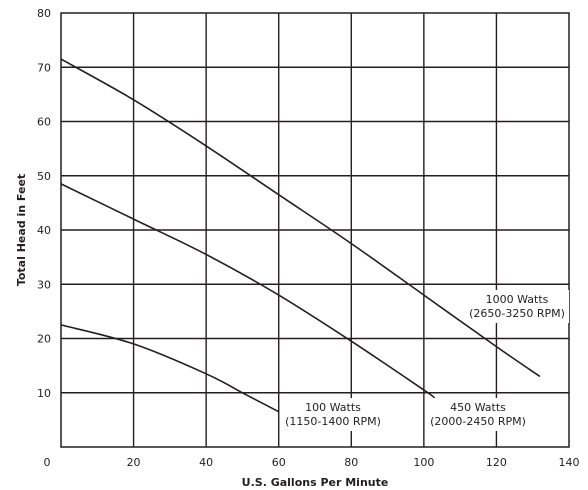 The height and width of the screenshot is (490, 588). I want to click on y-tick-label: 20, so click(44, 339).